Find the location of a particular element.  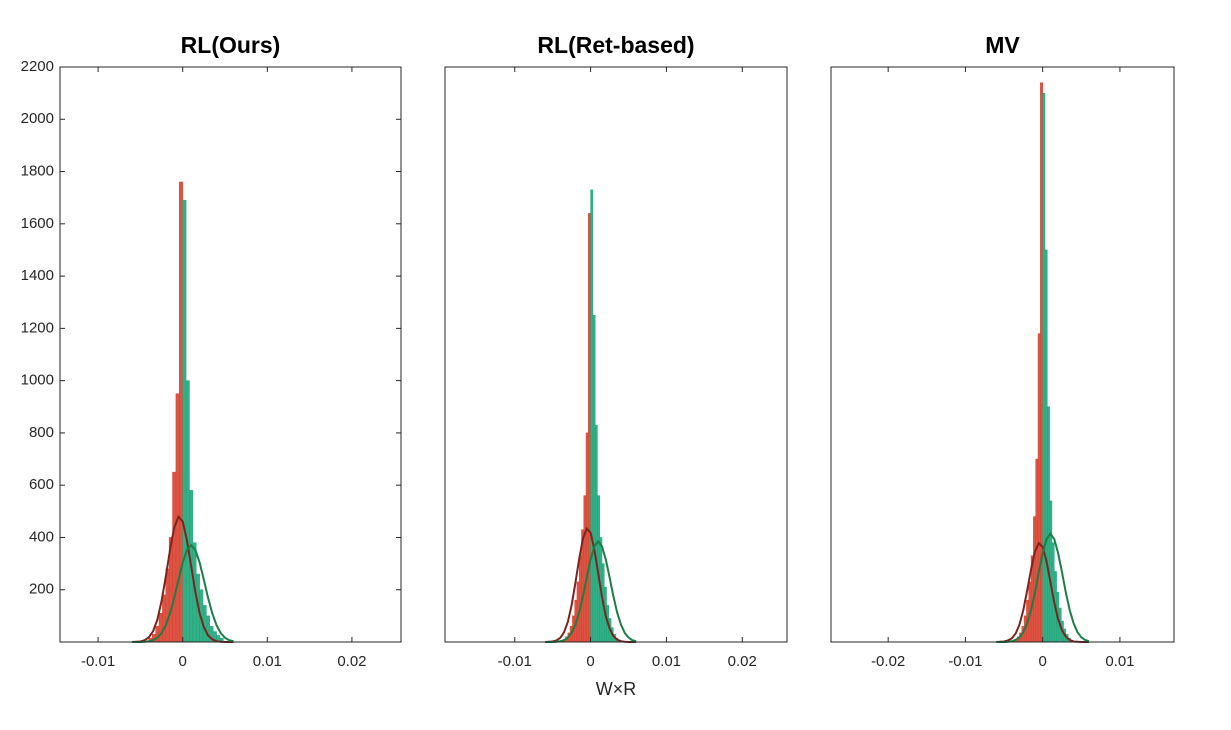

panel-title: RL(Ours) is located at coordinates (231, 45).